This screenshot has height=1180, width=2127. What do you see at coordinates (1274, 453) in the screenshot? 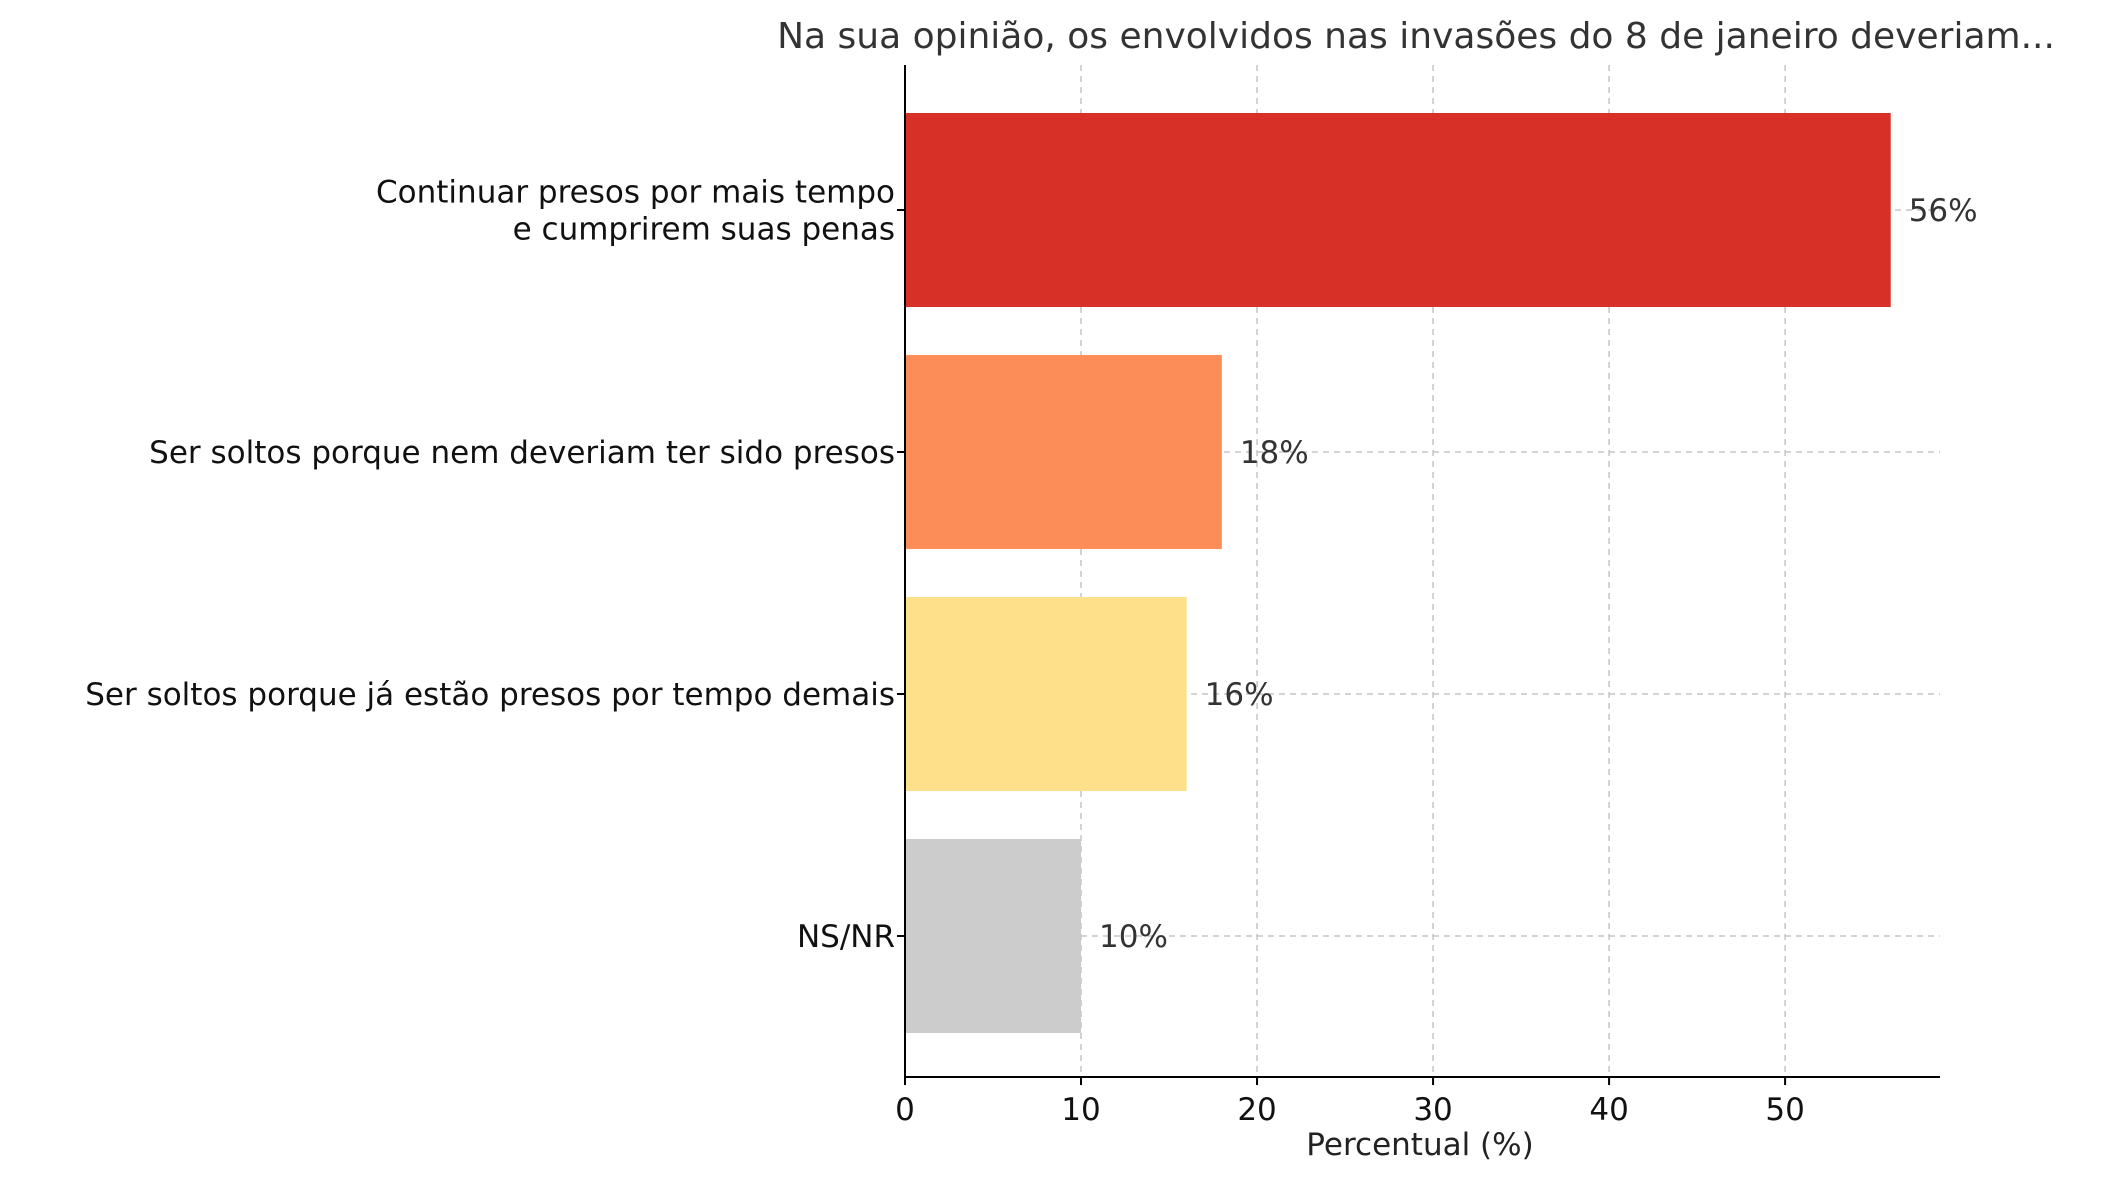
I see `value-label: 18%` at bounding box center [1274, 453].